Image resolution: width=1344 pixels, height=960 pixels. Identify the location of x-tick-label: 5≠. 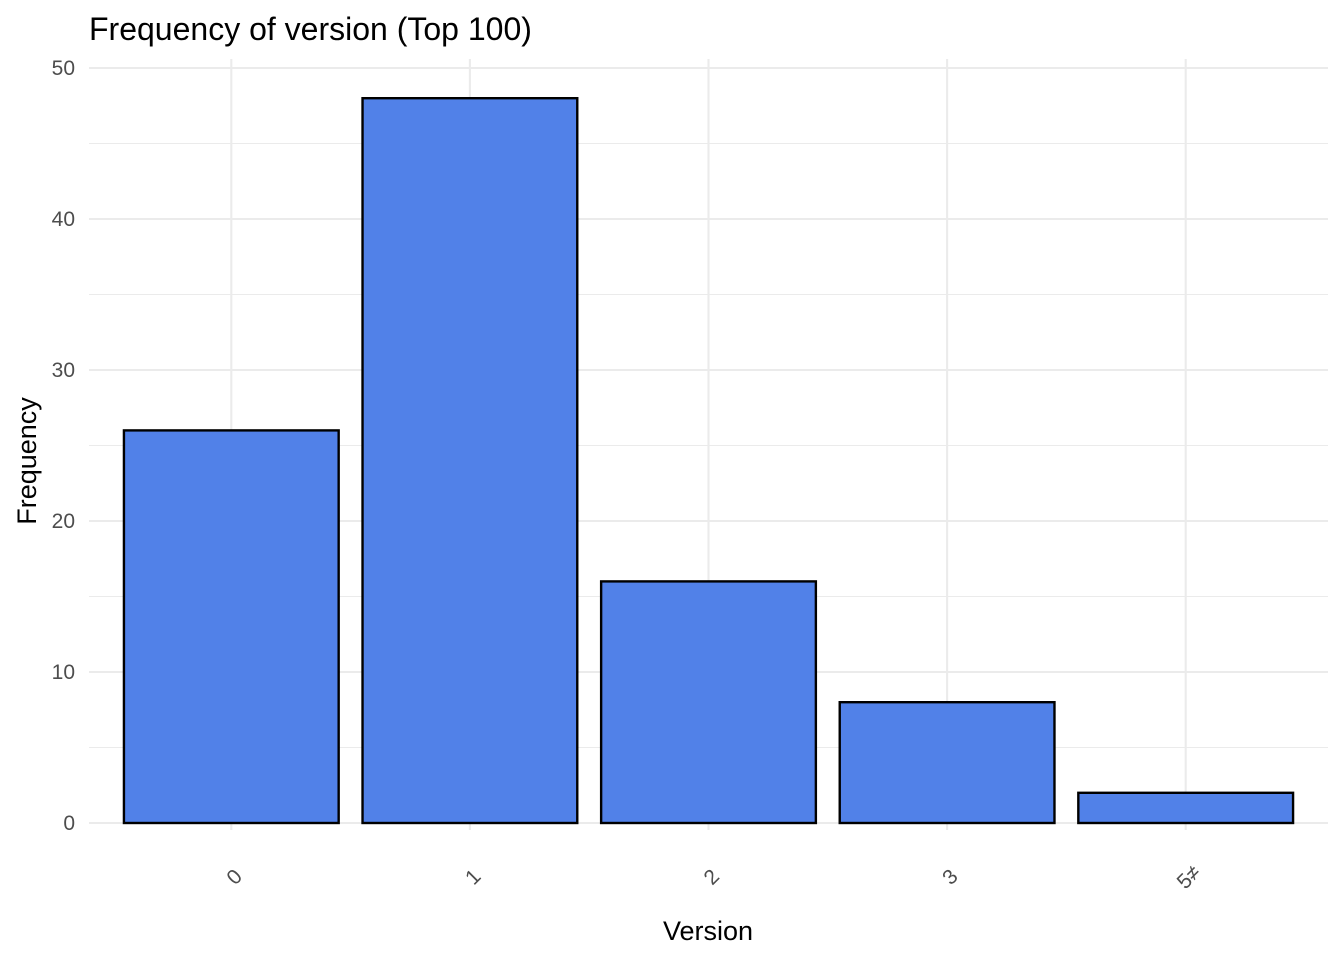
(1189, 877).